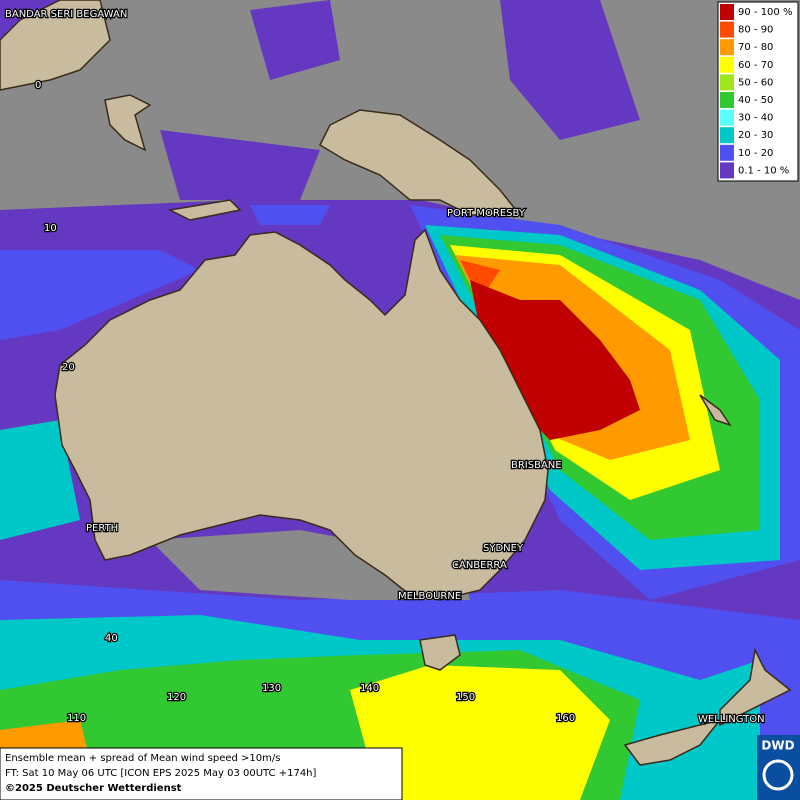 The width and height of the screenshot is (800, 804). Describe the element at coordinates (50, 228) in the screenshot. I see `grid-label: 10` at that location.